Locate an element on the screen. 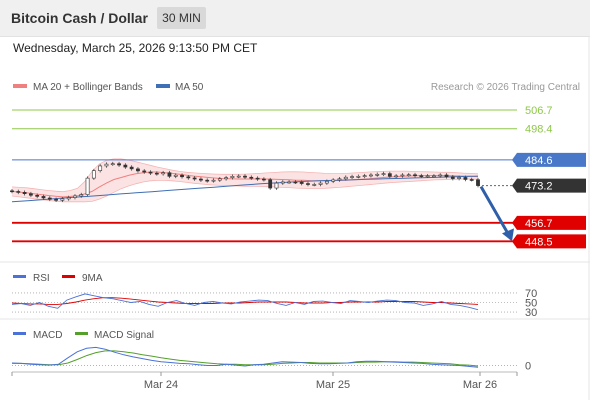  chart-datetime: Wednesday, March 25, 2026 9:13:50 PM CET is located at coordinates (135, 48).